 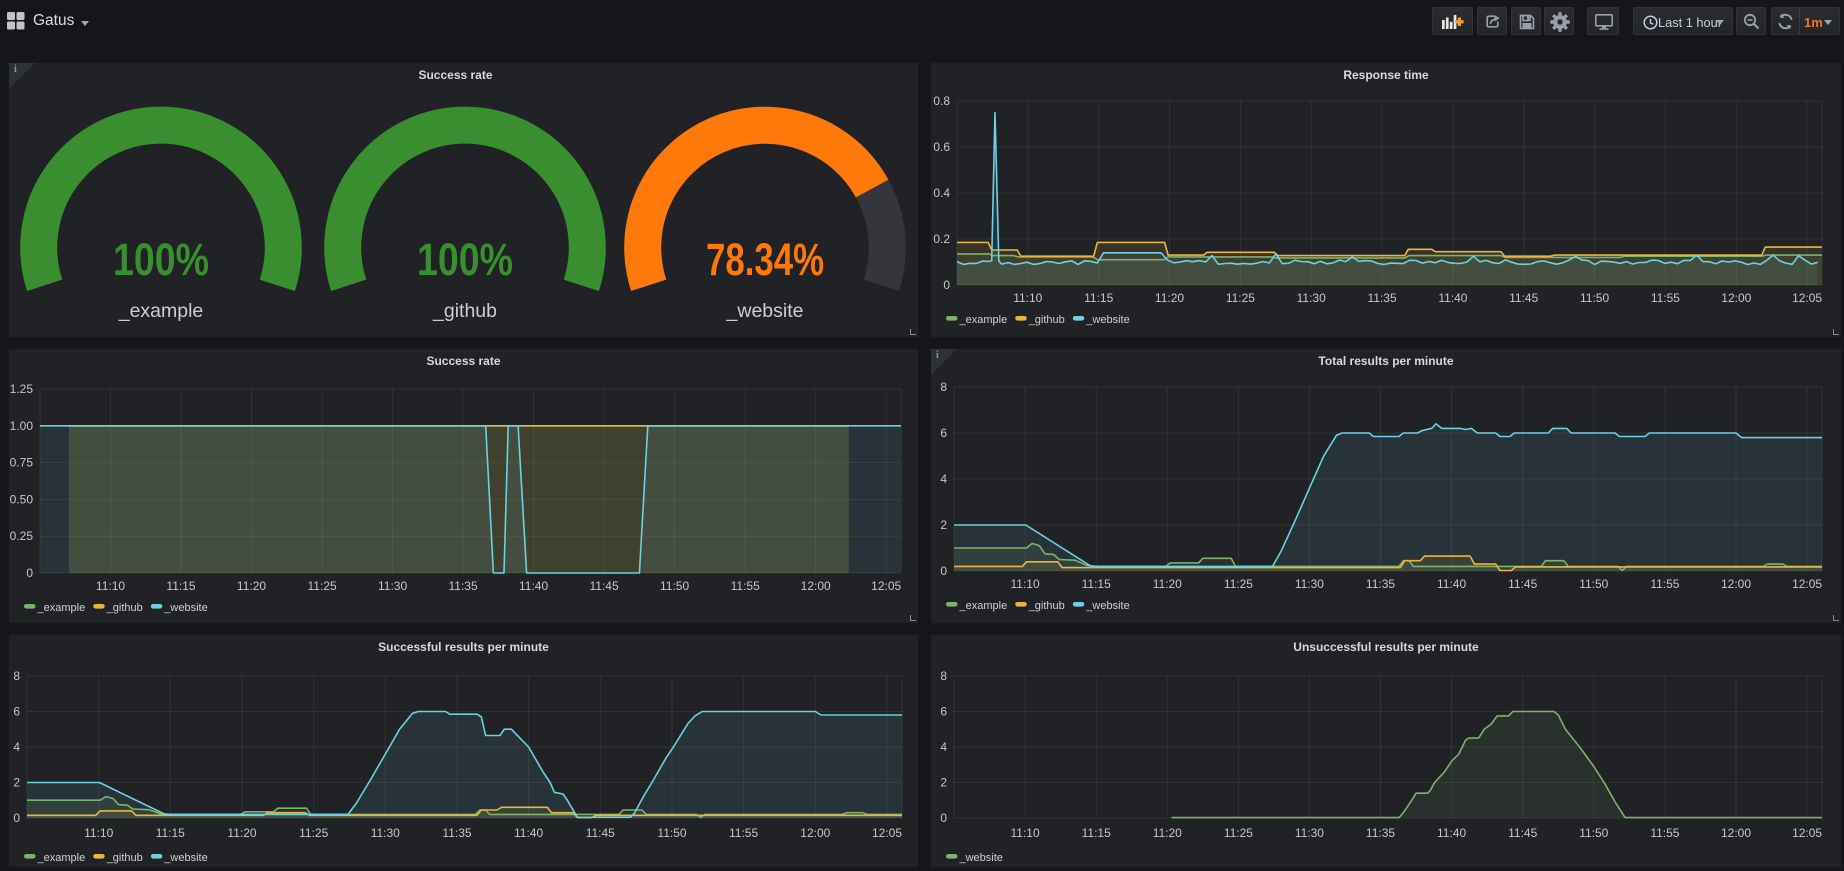 I want to click on svg-text: 0.4, so click(x=941, y=193).